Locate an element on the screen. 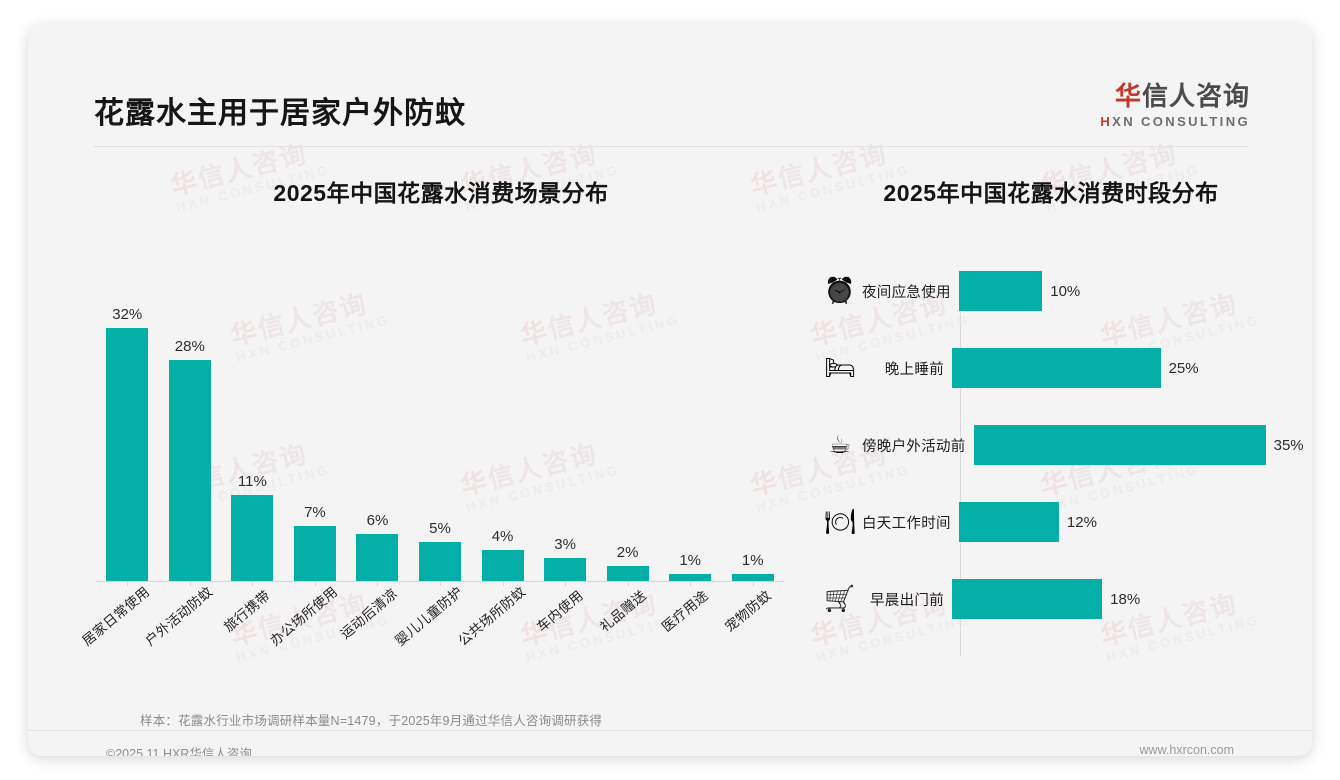 This screenshot has height=780, width=1340. category-label-cell: 办公场所使用 is located at coordinates (307, 633).